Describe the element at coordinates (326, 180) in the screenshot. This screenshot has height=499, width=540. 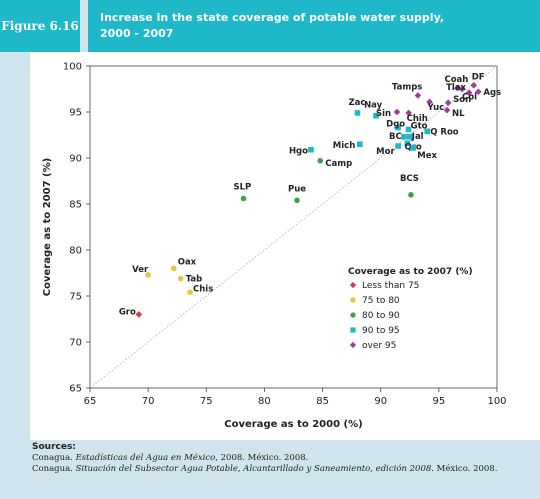
I see `series-2-group: SLP Pue BCS Camp` at that location.